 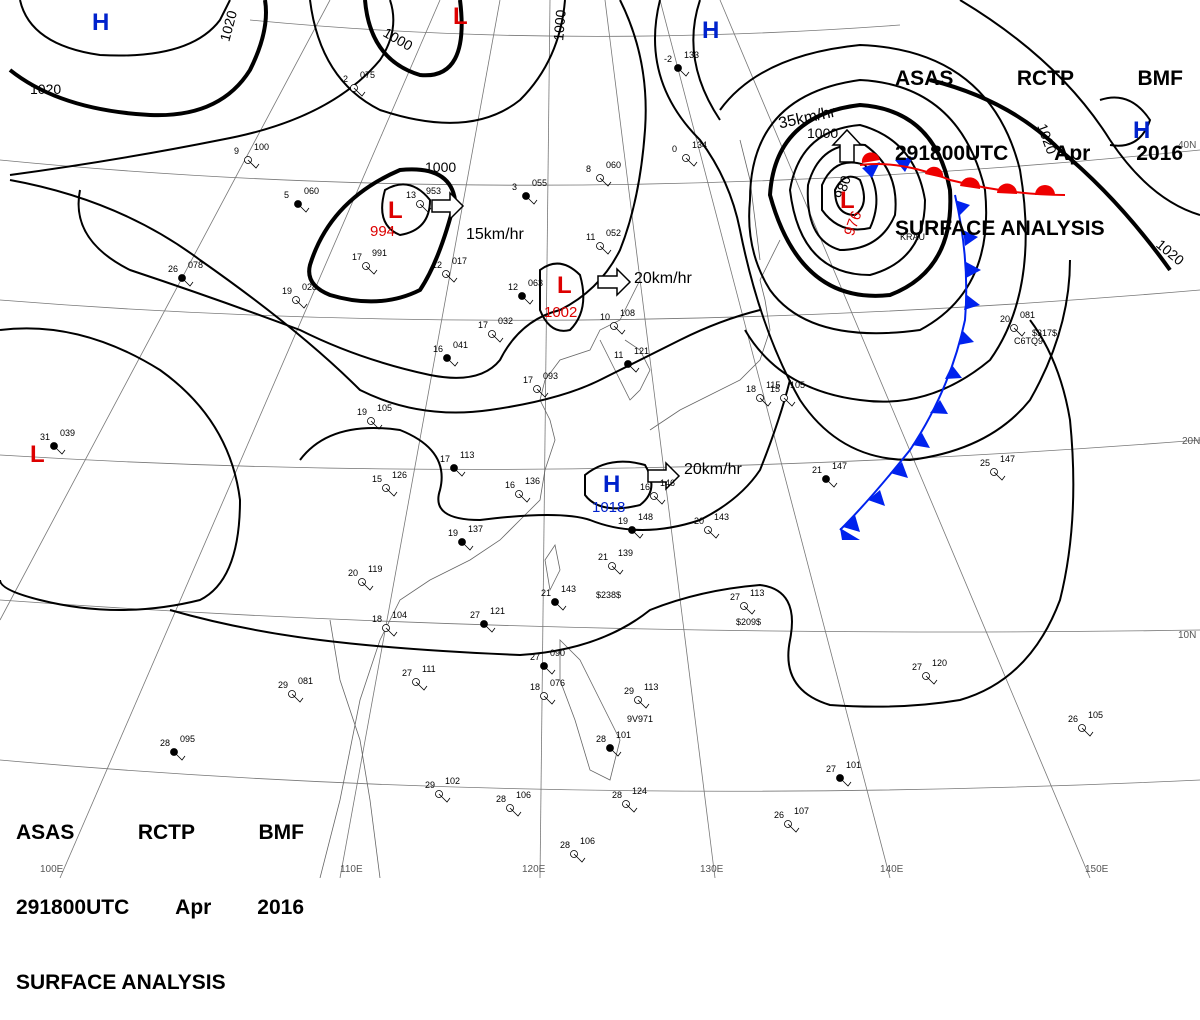 I want to click on station-pressure: 119, so click(x=375, y=569).